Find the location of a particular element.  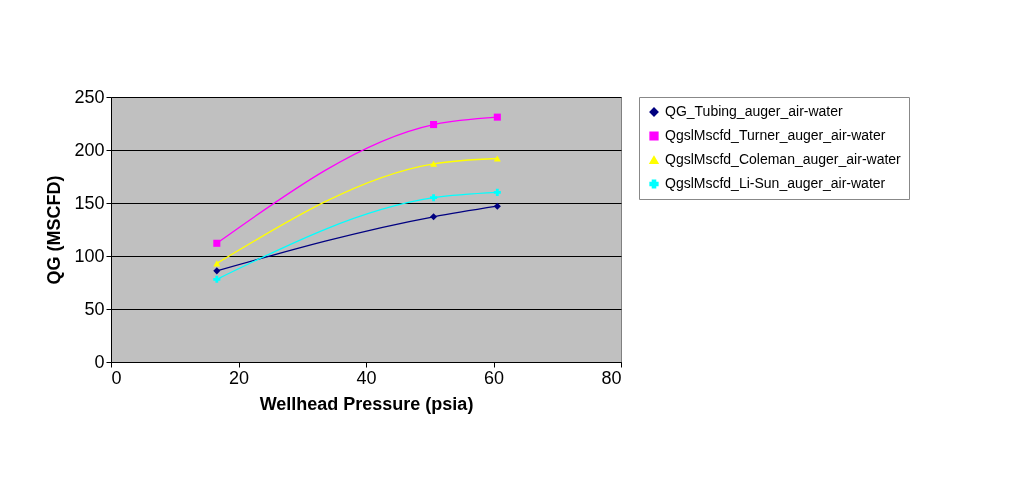

y-tick-label: 100 is located at coordinates (89, 255).